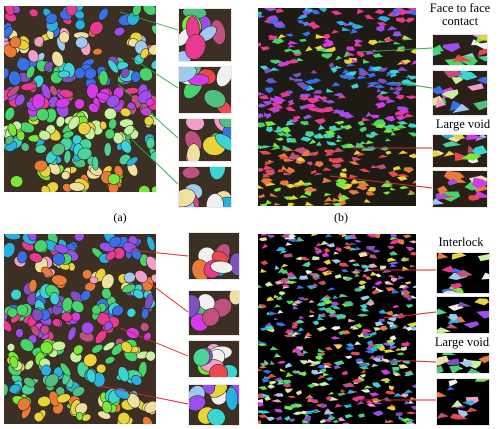 This screenshot has width=500, height=429. What do you see at coordinates (461, 242) in the screenshot?
I see `panel-d-annotation-interlock: Interlock` at bounding box center [461, 242].